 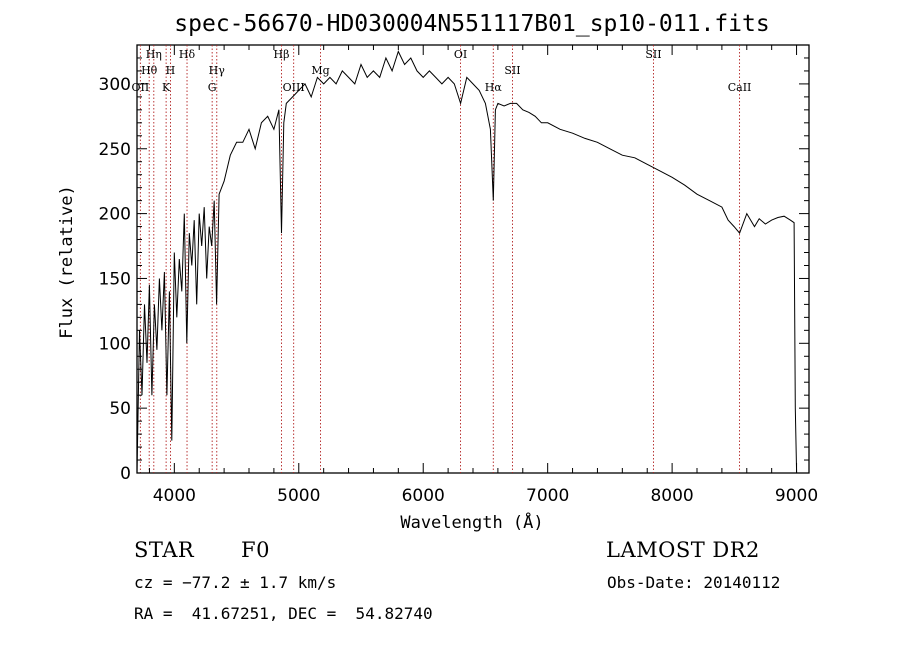 I want to click on x-tick-label: 8000, so click(x=671, y=496).